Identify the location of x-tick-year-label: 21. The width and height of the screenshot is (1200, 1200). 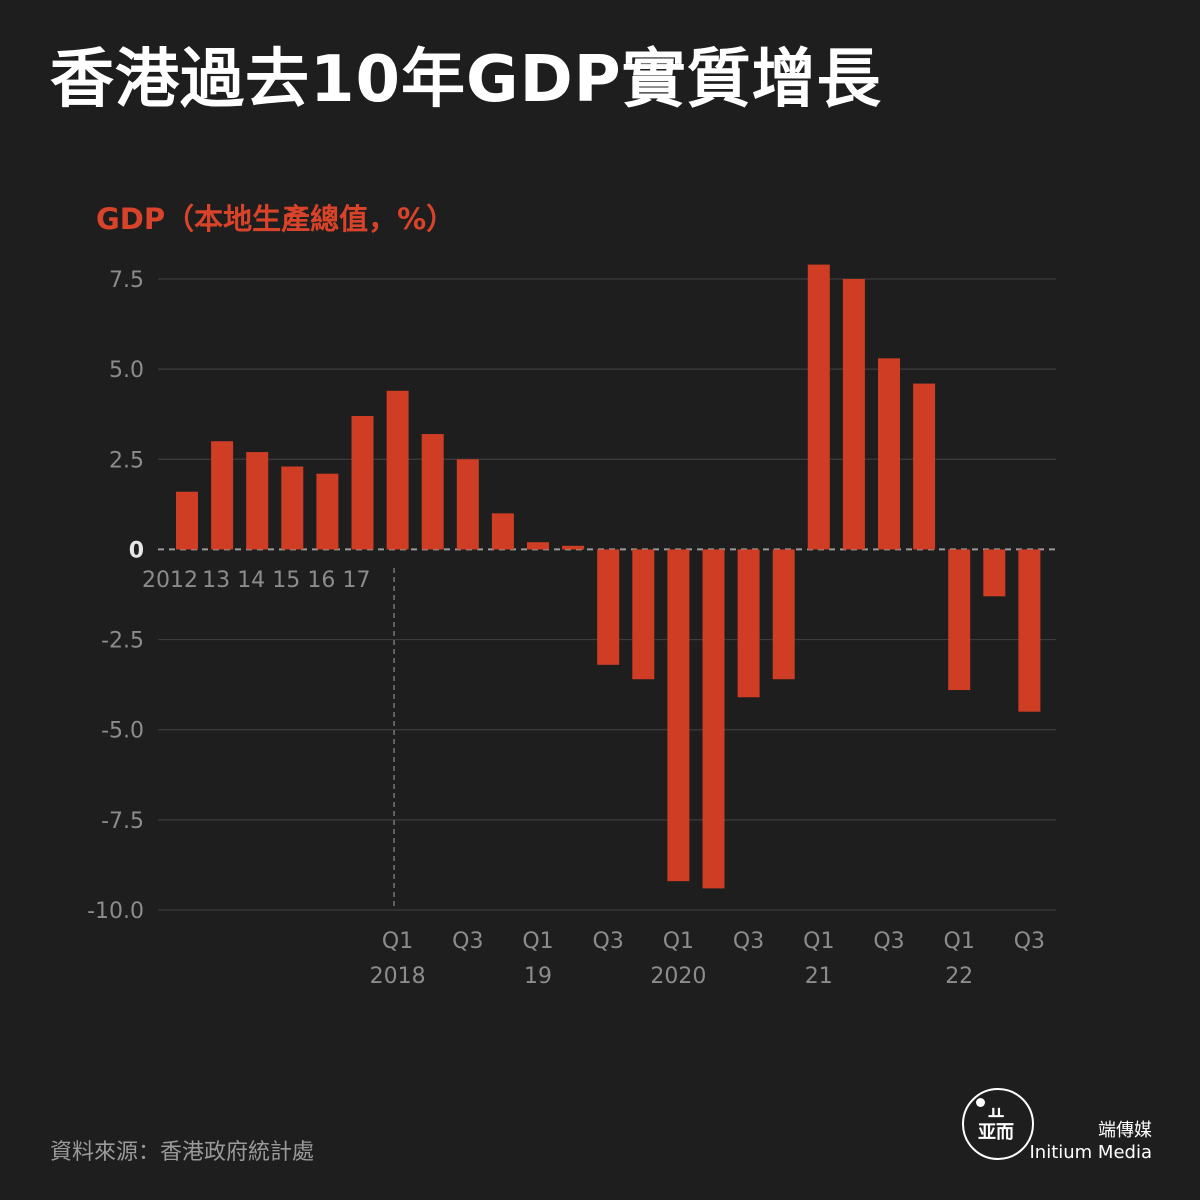
(819, 976).